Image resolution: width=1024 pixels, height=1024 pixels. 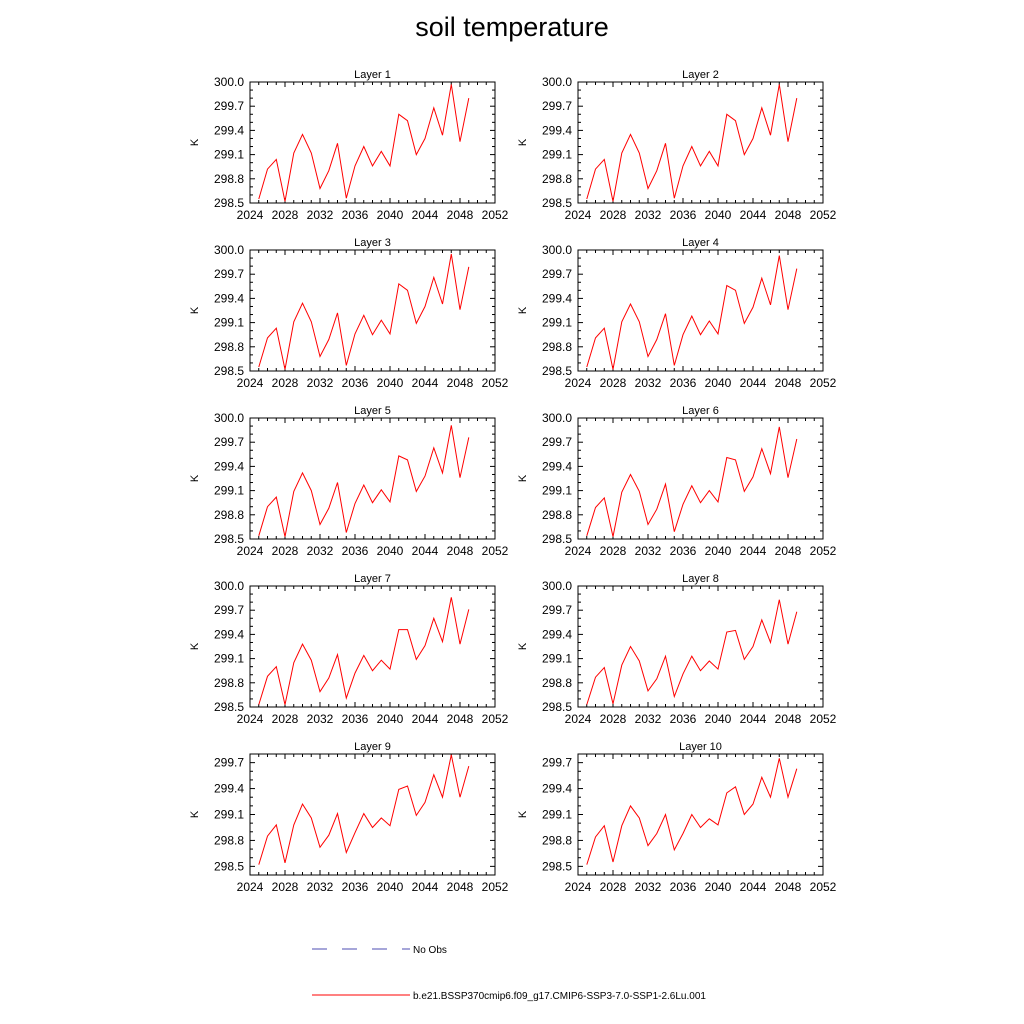 I want to click on plot-title: Layer 3, so click(x=372, y=243).